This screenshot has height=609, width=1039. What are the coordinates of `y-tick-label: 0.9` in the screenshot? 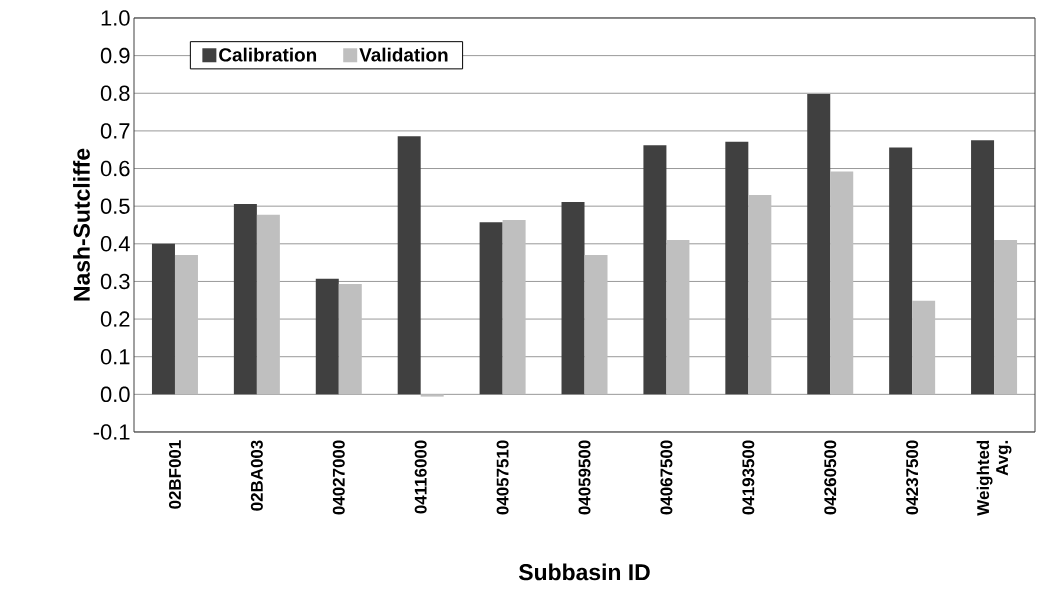 It's located at (115, 55).